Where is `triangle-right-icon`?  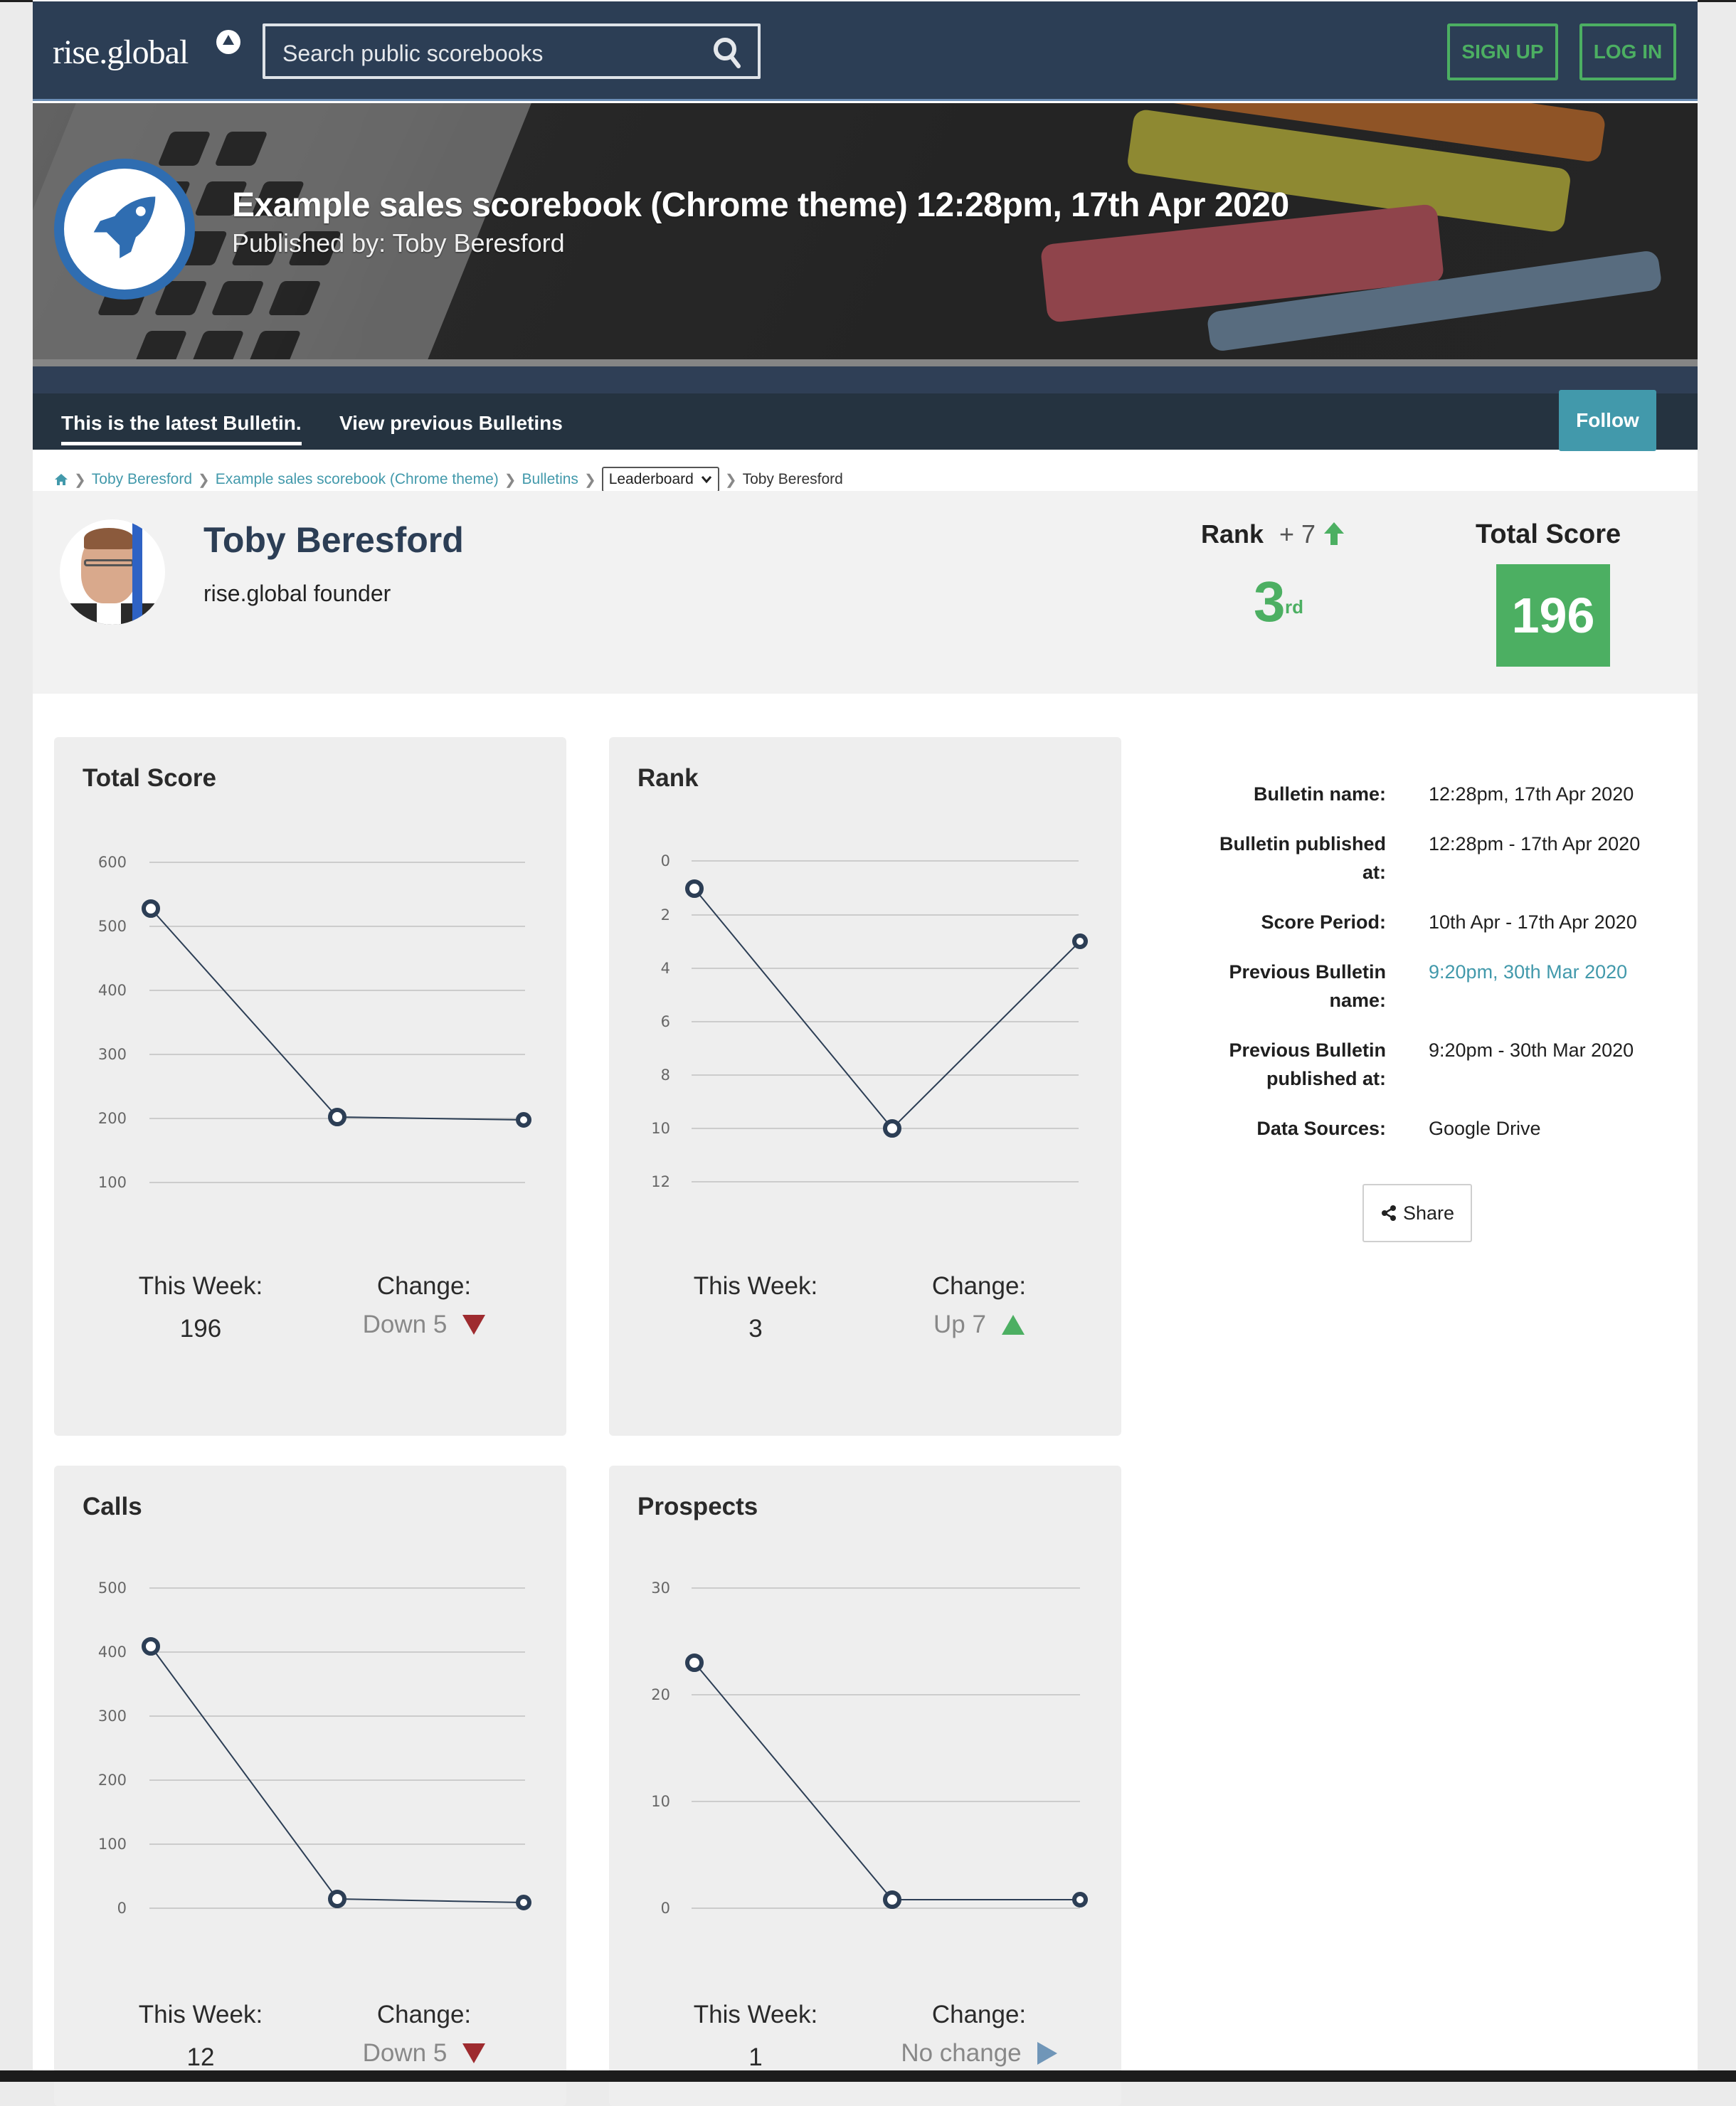
triangle-right-icon is located at coordinates (1047, 2053).